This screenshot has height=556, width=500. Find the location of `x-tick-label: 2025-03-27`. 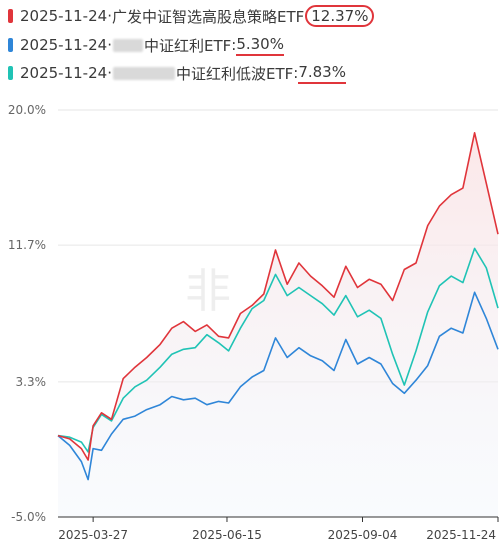

x-tick-label: 2025-03-27 is located at coordinates (93, 535).